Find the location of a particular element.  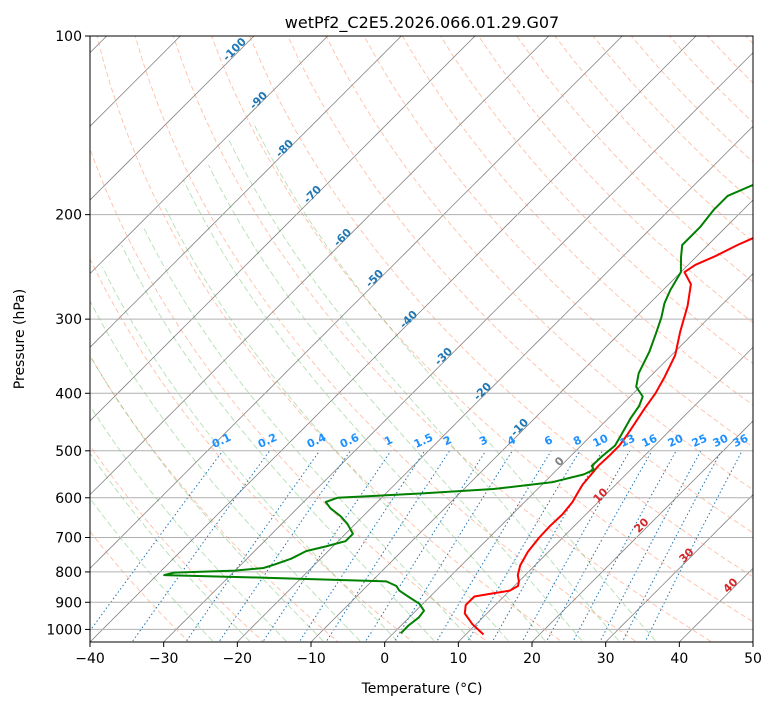

y-tick-label: 200 is located at coordinates (68, 216).